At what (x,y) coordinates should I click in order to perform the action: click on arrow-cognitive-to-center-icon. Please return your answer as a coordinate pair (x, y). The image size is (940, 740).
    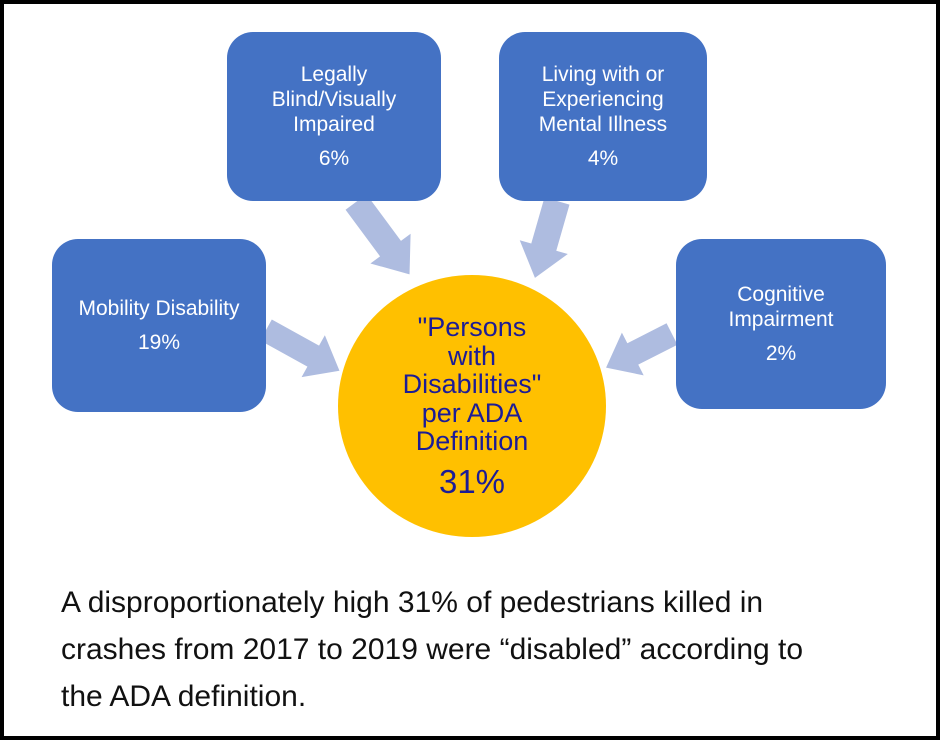
    Looking at the image, I should click on (642, 349).